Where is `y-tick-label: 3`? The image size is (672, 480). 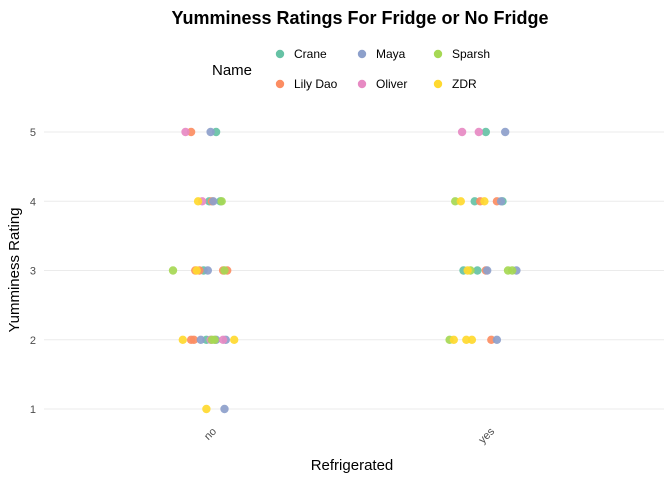 y-tick-label: 3 is located at coordinates (33, 272).